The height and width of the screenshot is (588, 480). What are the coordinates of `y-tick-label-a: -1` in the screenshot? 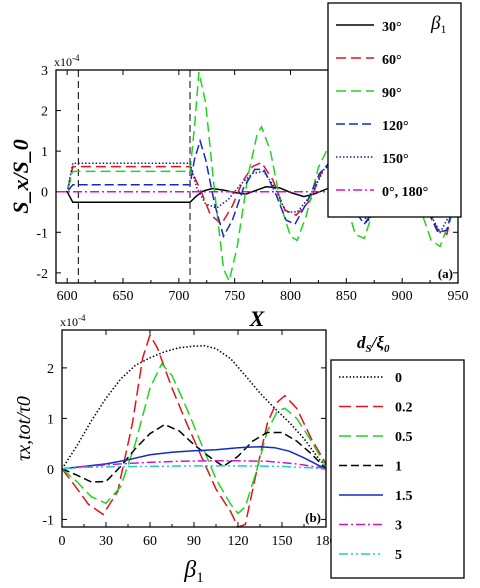 It's located at (42, 233).